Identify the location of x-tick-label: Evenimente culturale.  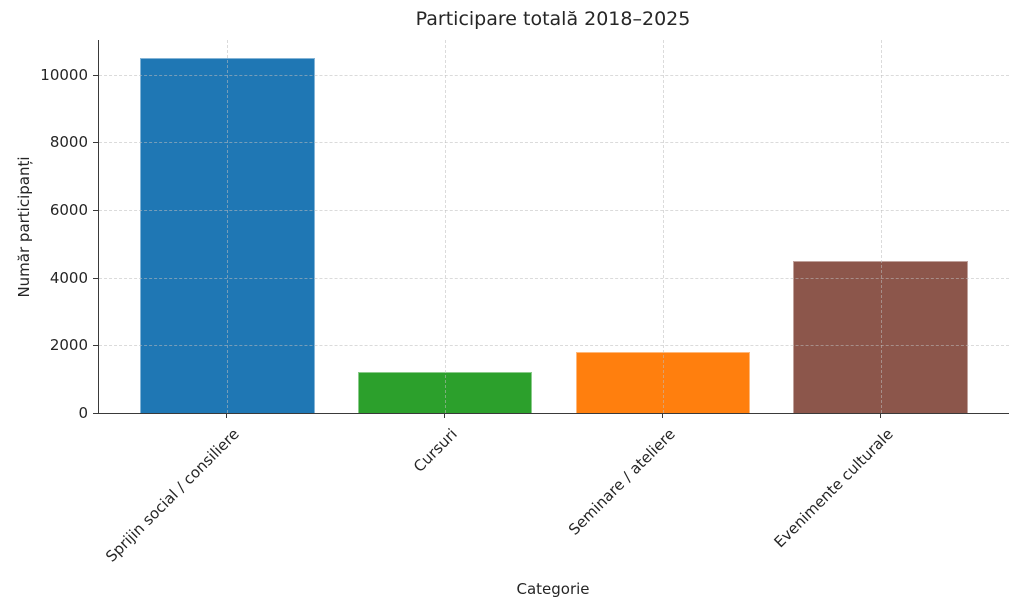
(833, 488).